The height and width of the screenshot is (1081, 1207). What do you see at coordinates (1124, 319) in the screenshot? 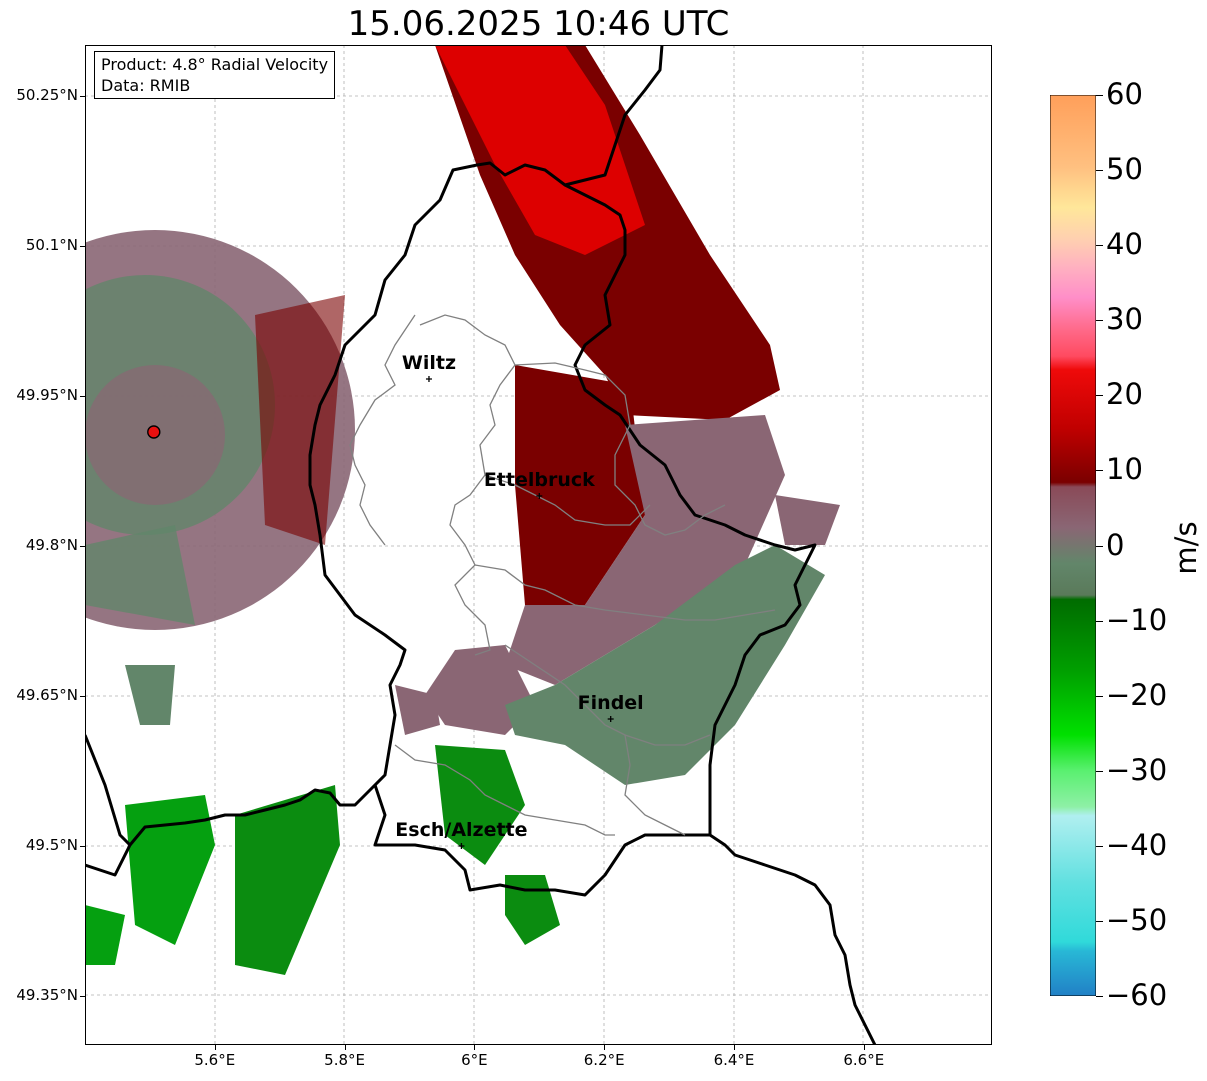
I see `colorbar-label: 30` at bounding box center [1124, 319].